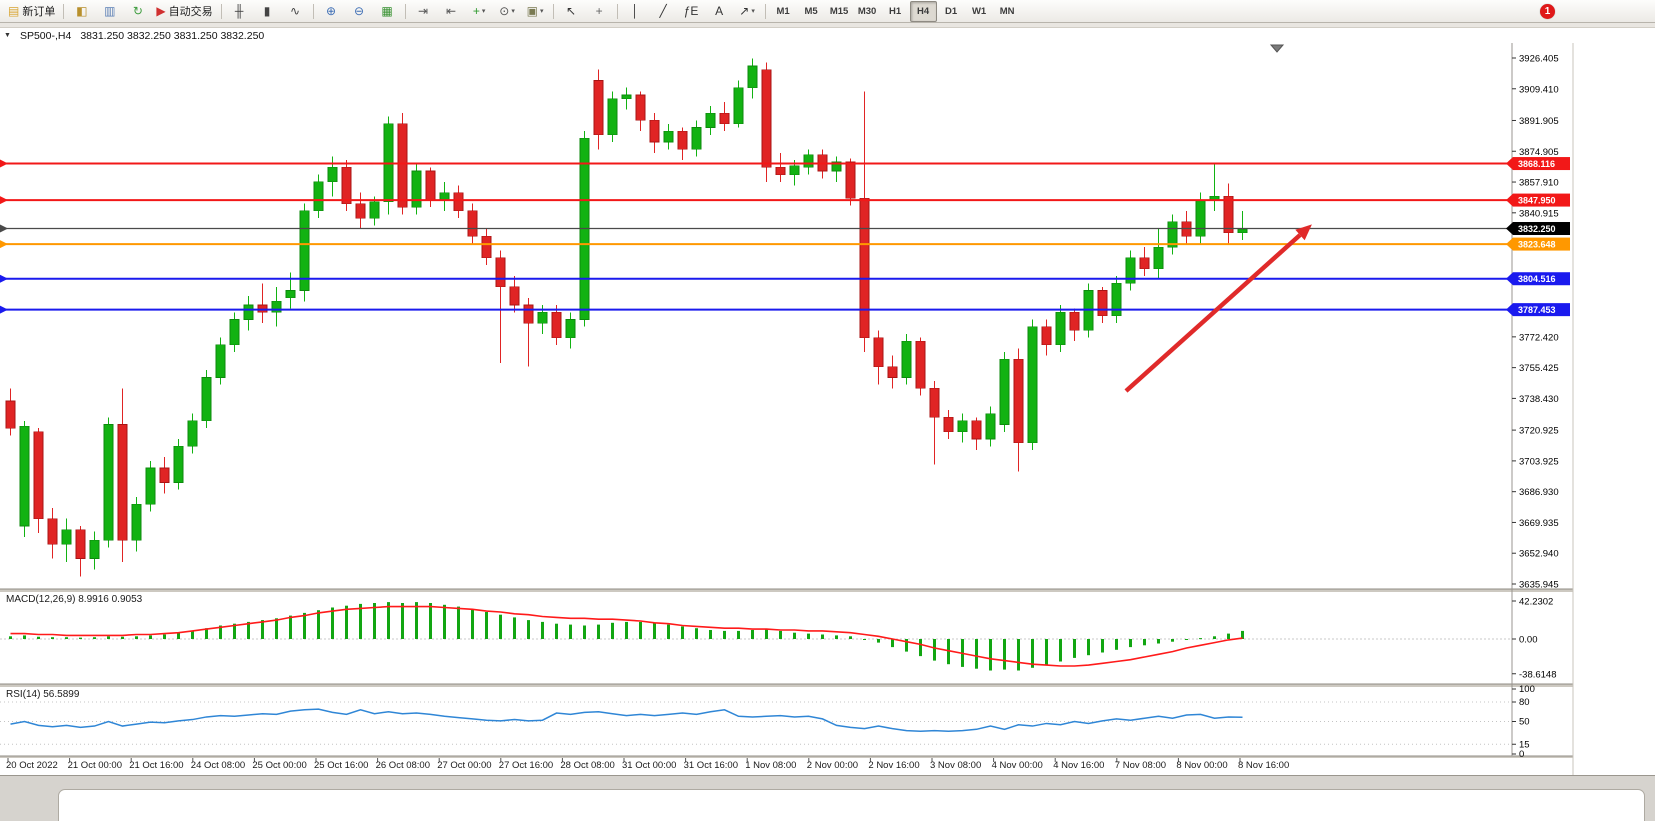 The width and height of the screenshot is (1655, 821). I want to click on arrows-button: ↗ ▾, so click(747, 11).